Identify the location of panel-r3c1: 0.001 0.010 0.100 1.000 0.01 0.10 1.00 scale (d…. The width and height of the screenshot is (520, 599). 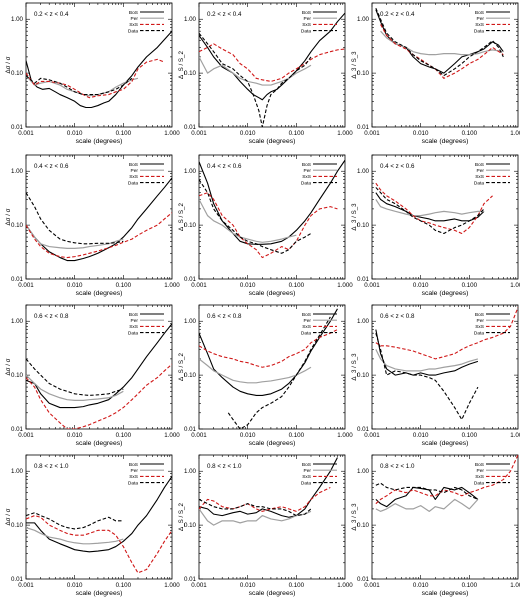
(265, 525).